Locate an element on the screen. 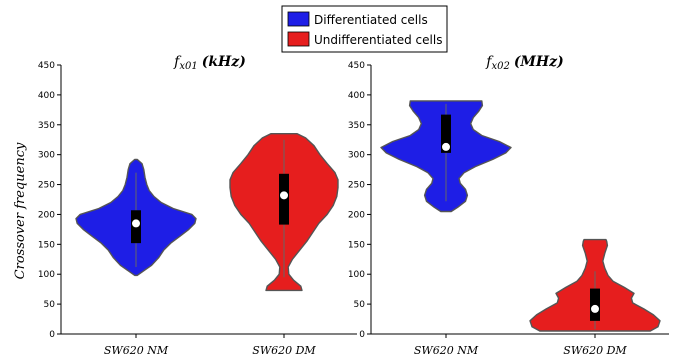 Image resolution: width=673 pixels, height=358 pixels. panel-title-fx01: fx01 (kHz) is located at coordinates (209, 63).